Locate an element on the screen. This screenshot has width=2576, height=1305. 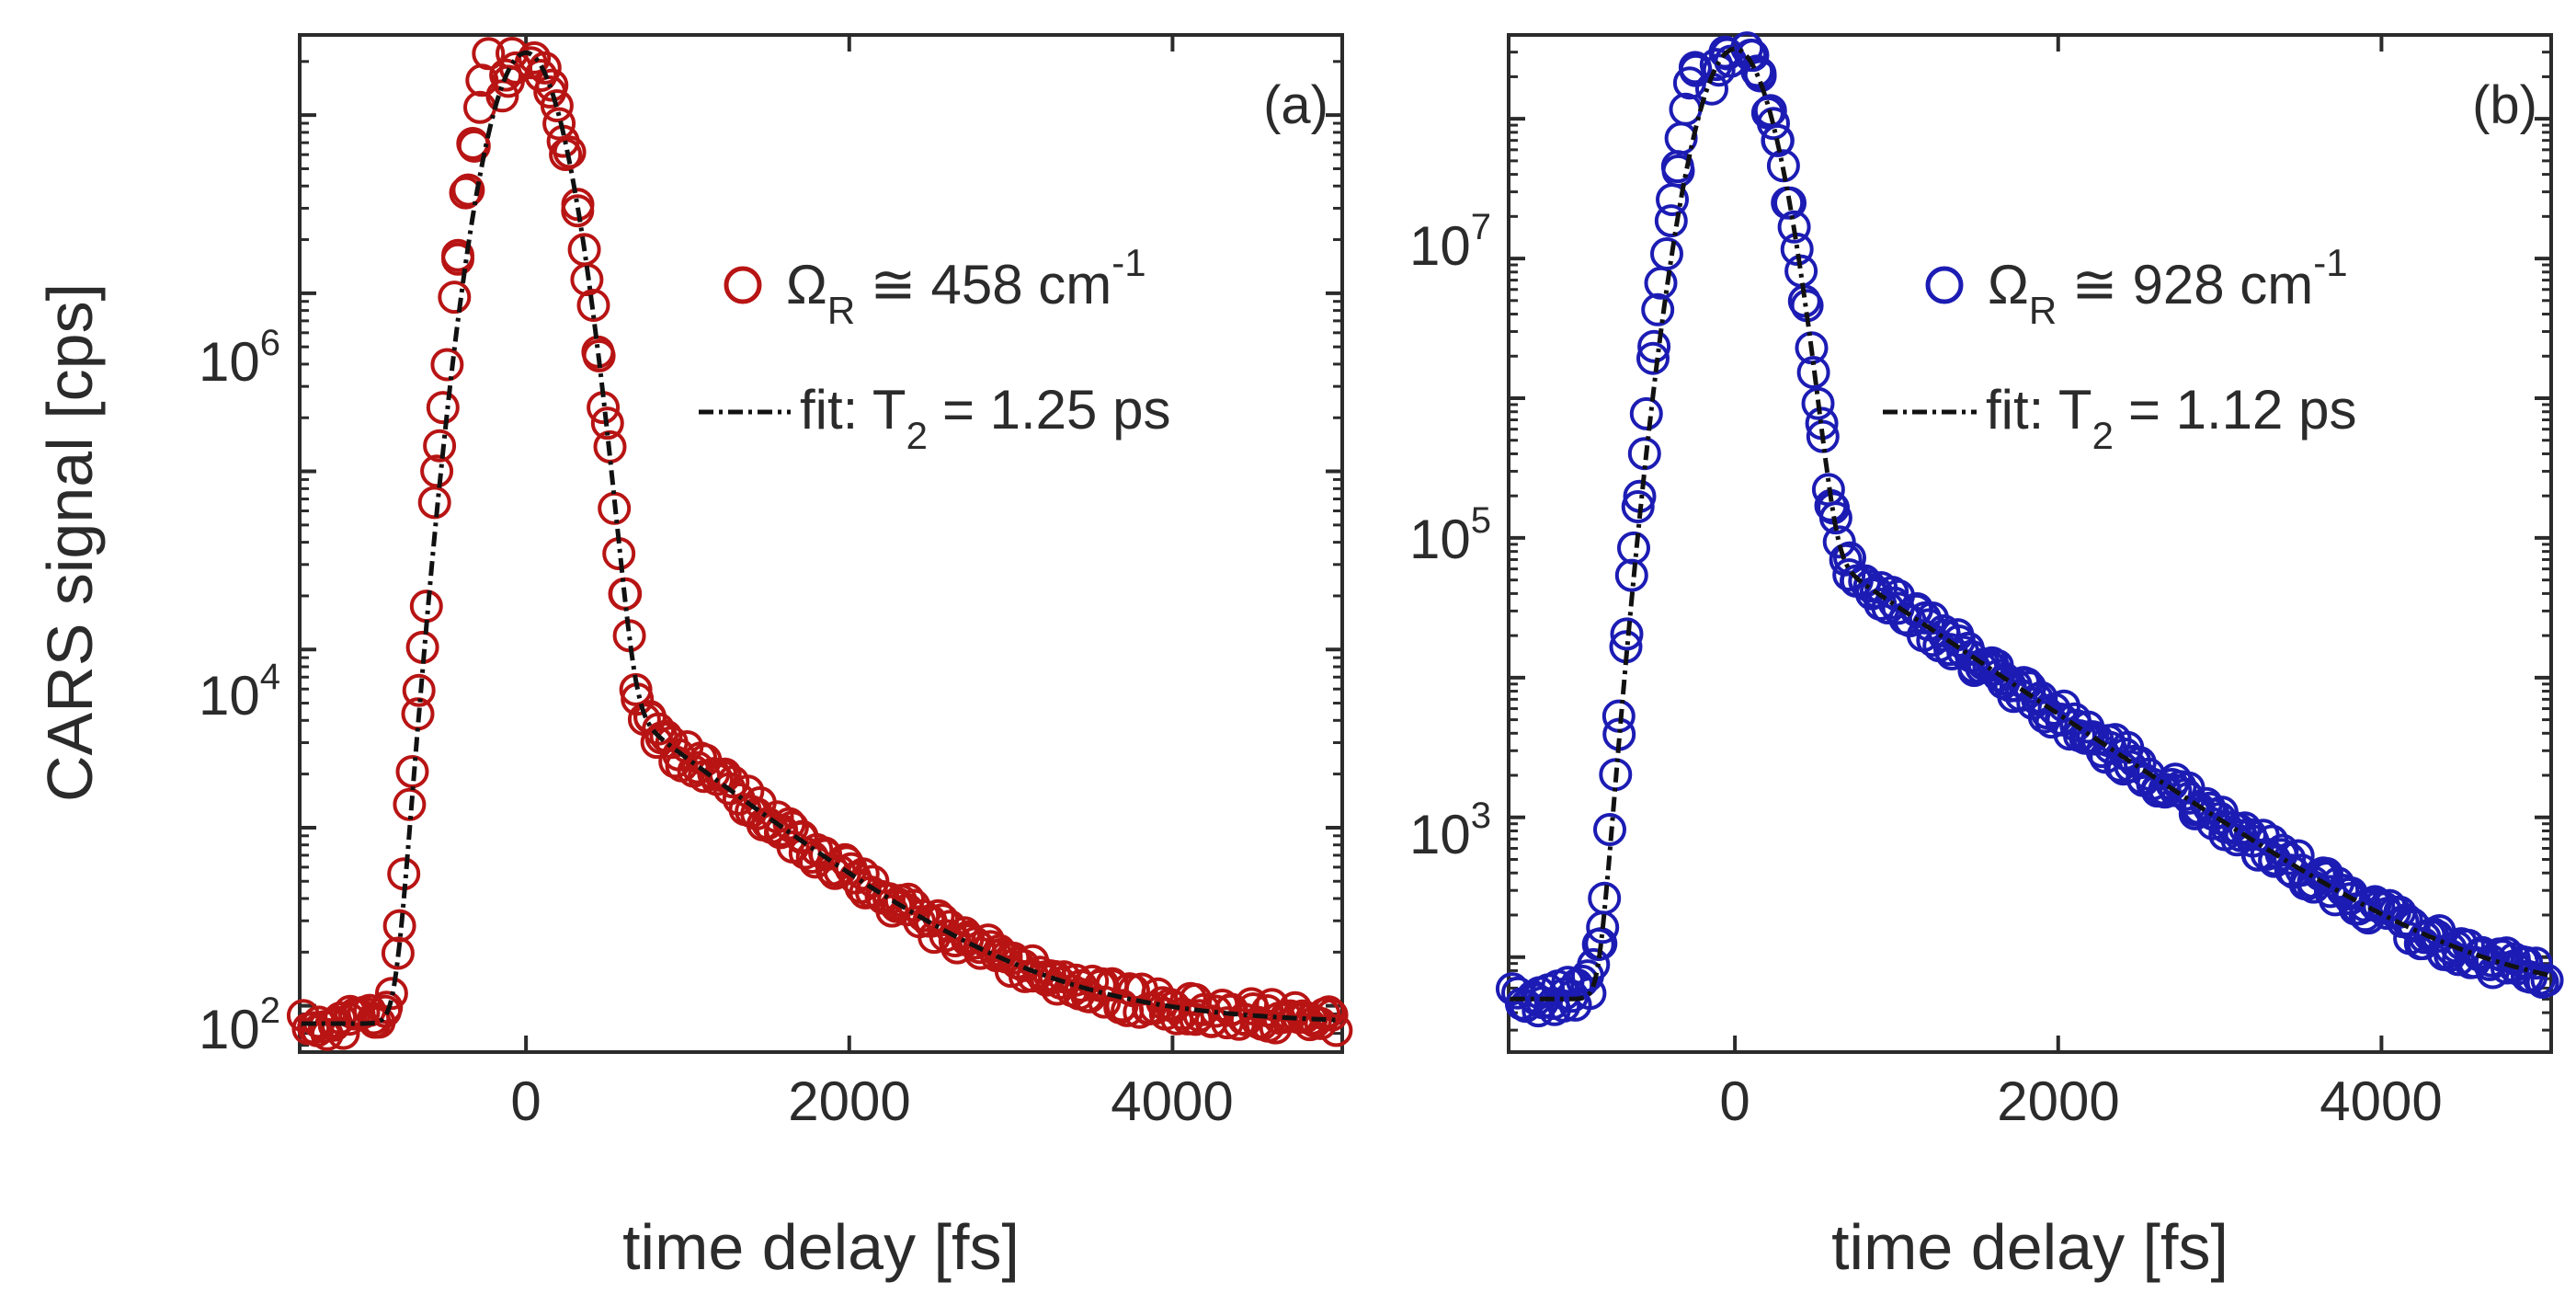
panel-b-label: (b) is located at coordinates (2504, 105).